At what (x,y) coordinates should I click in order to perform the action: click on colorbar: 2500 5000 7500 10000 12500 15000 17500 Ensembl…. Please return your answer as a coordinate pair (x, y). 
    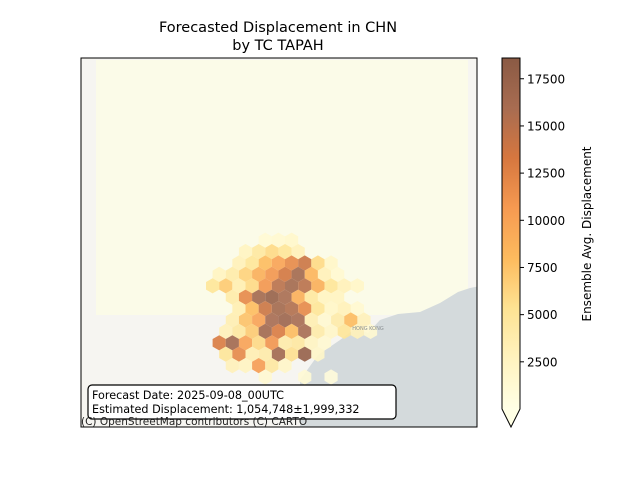
    Looking at the image, I should click on (547, 243).